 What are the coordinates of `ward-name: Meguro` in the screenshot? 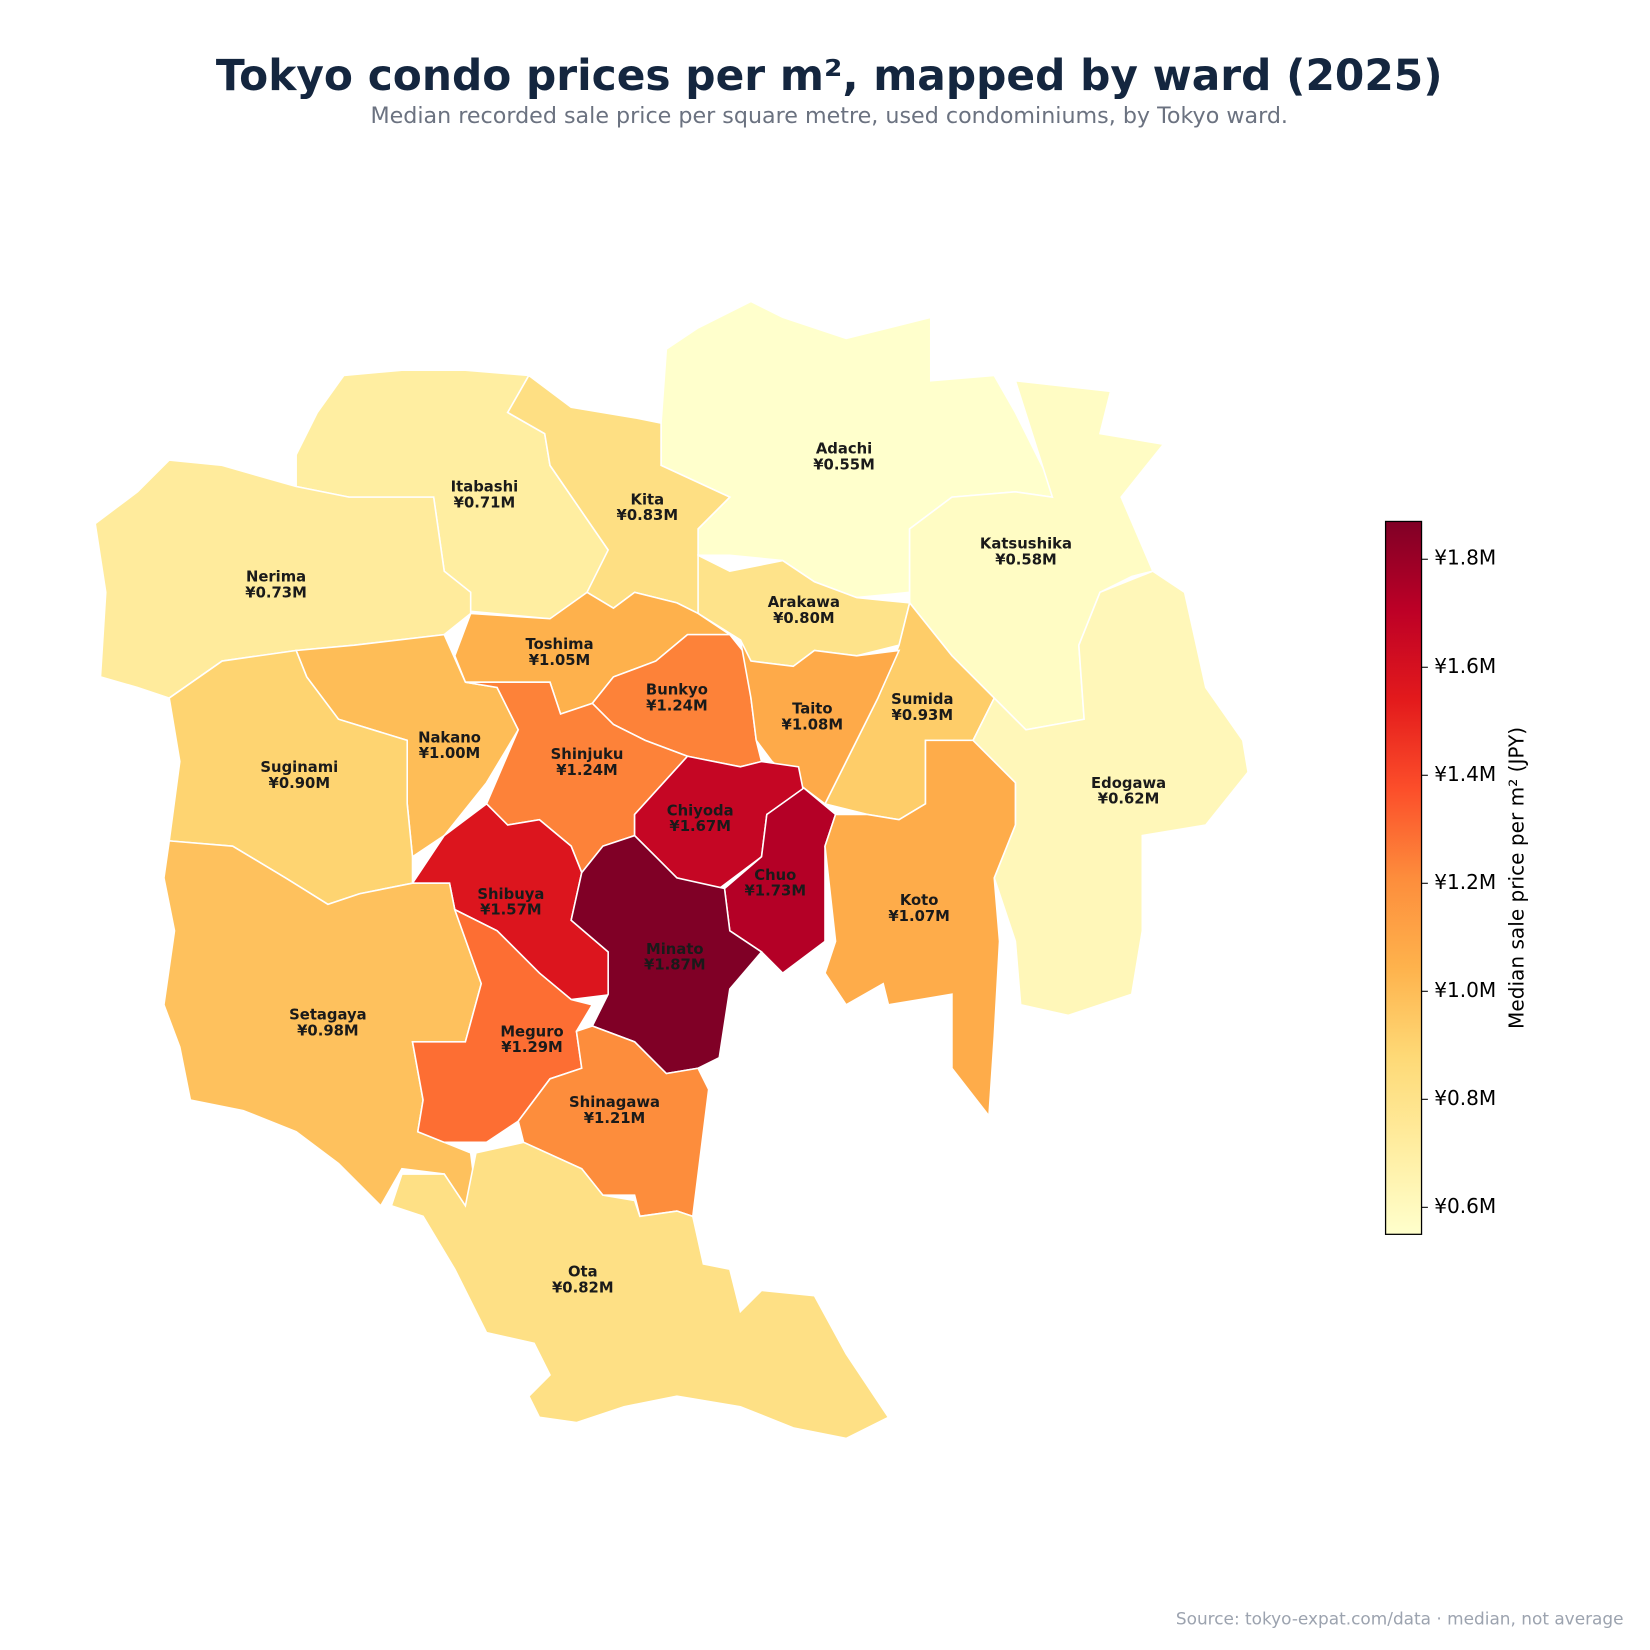 It's located at (531, 1031).